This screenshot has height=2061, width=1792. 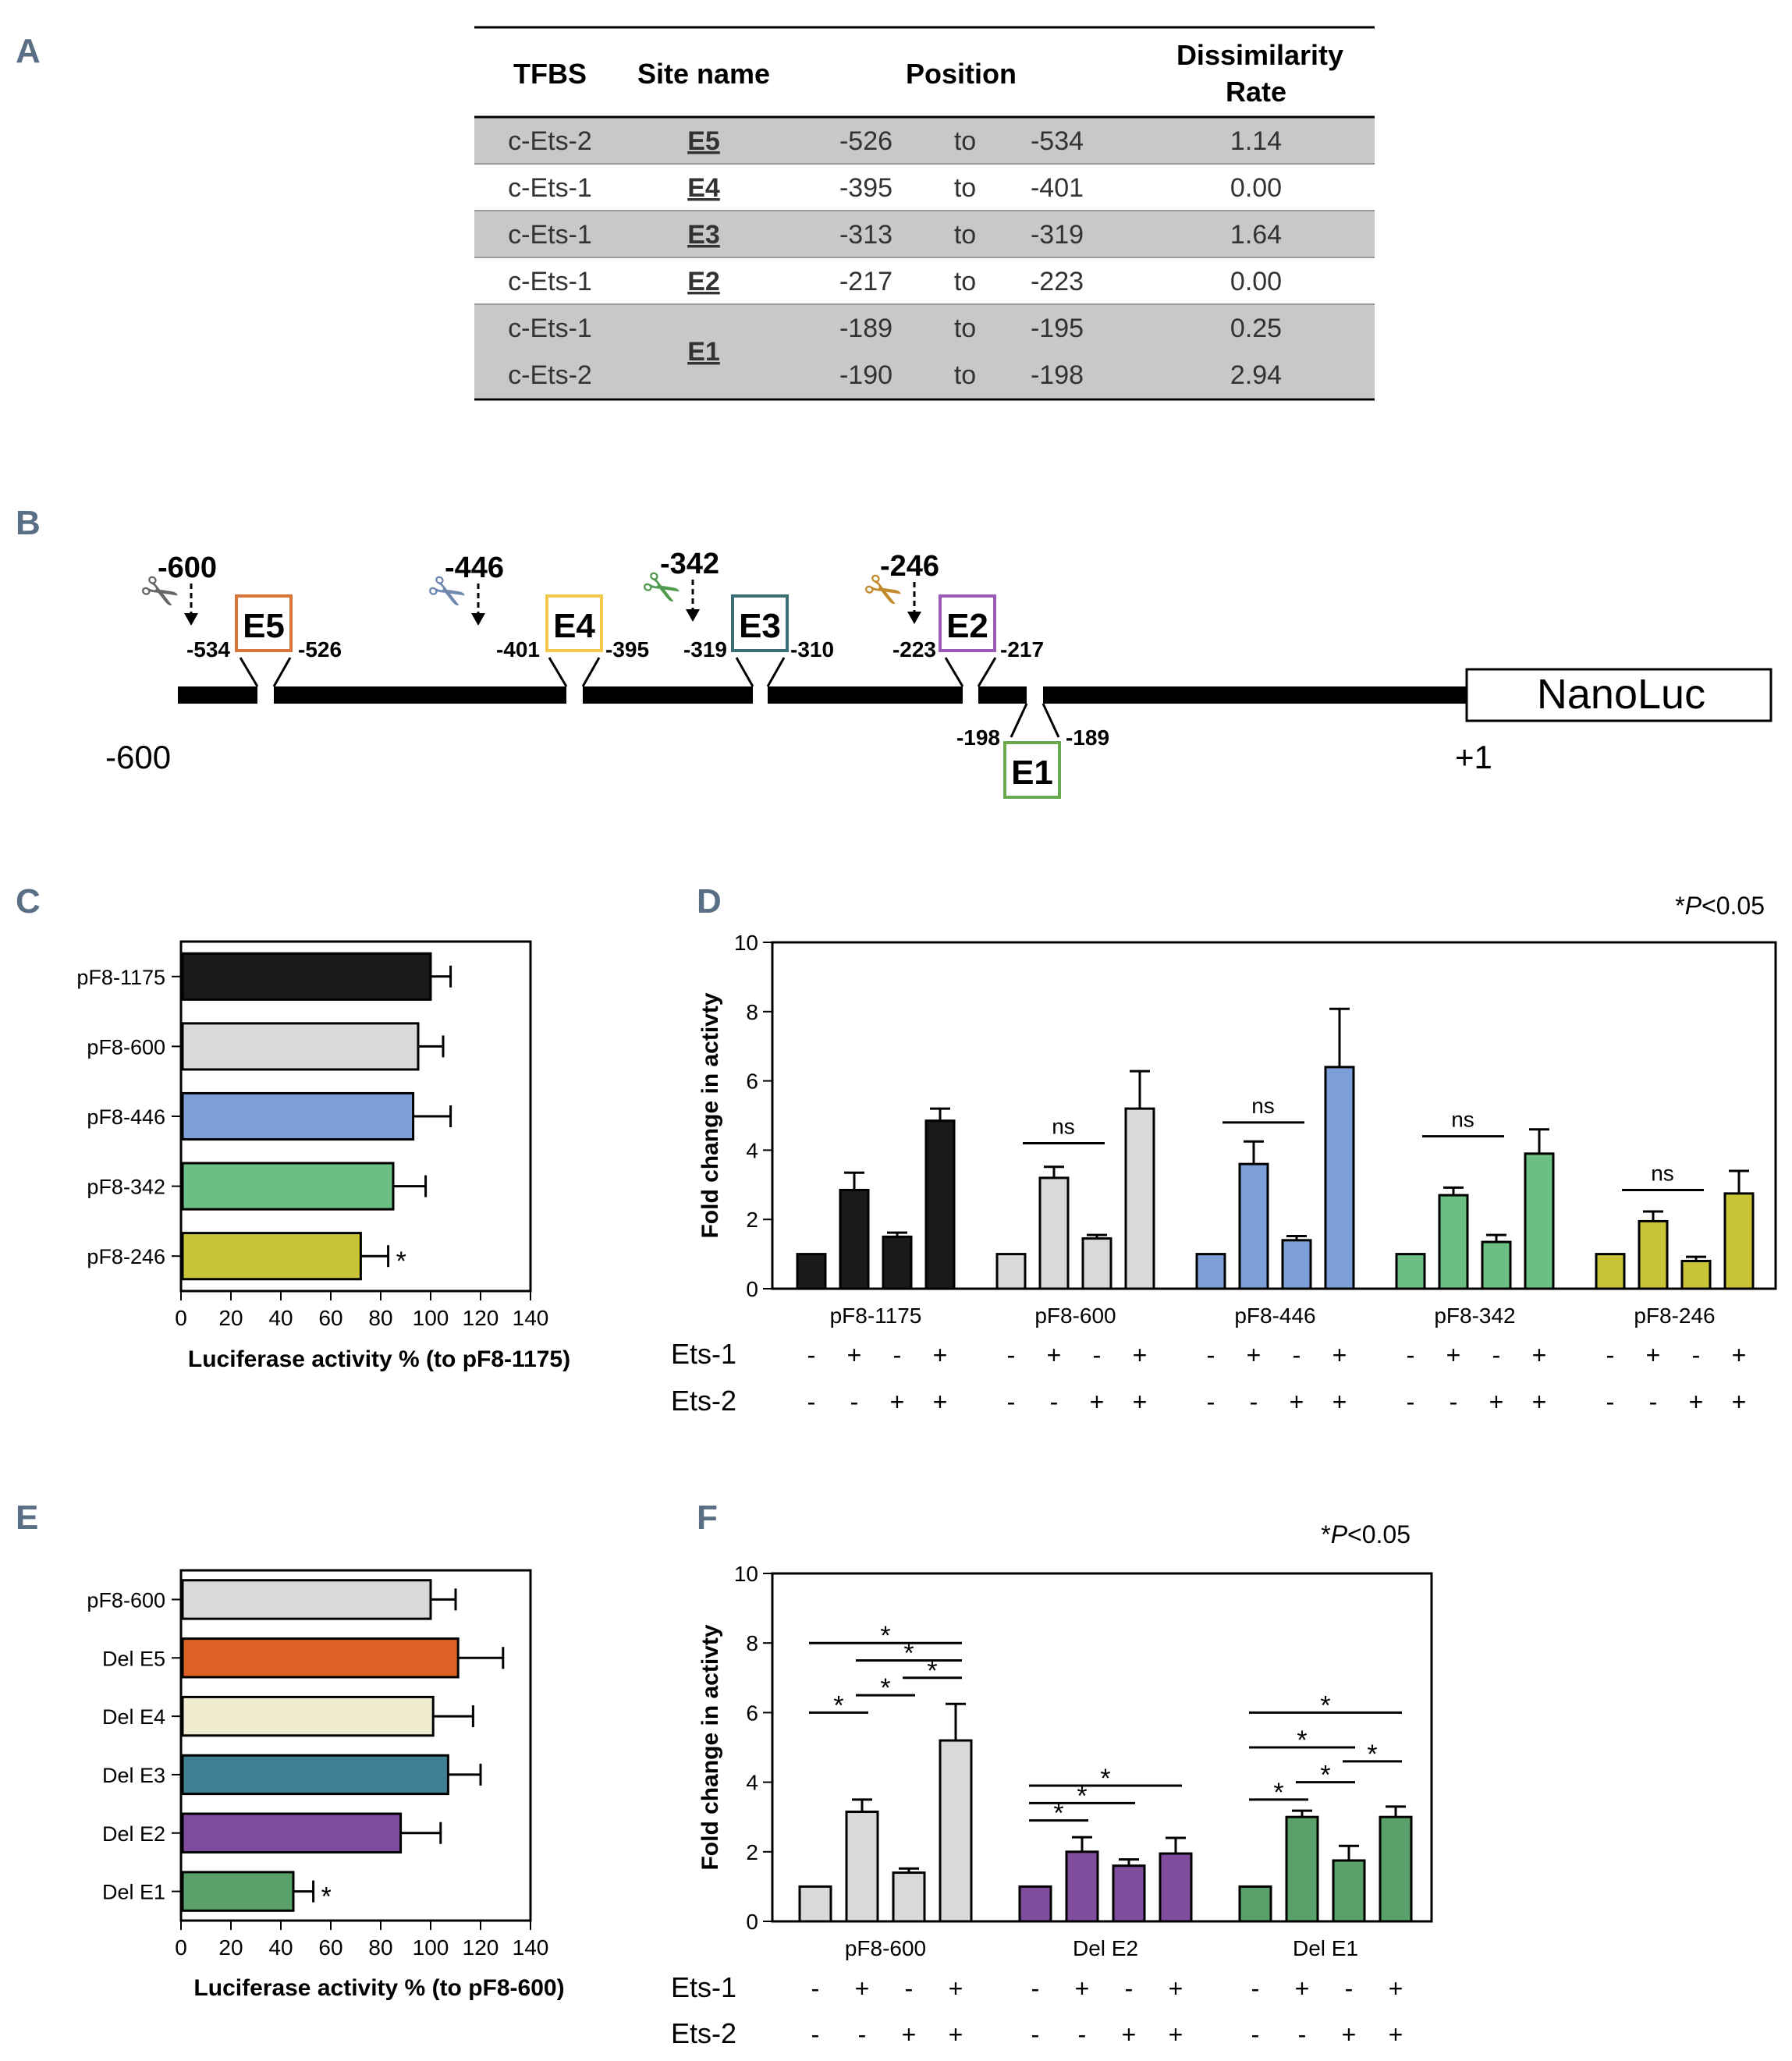 I want to click on site-box-e4, so click(x=574, y=623).